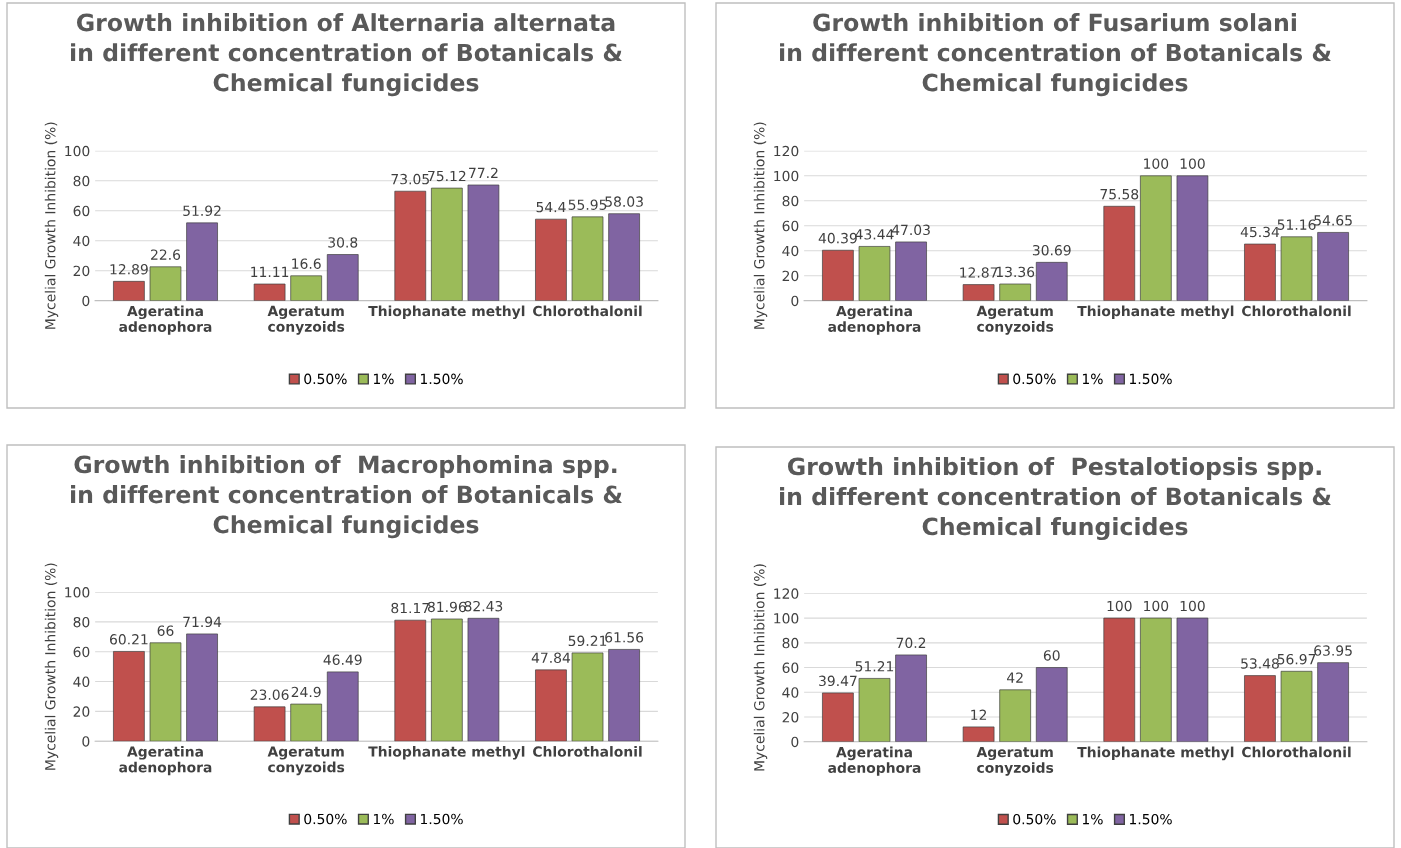  What do you see at coordinates (1296, 659) in the screenshot?
I see `data-label: 56.97` at bounding box center [1296, 659].